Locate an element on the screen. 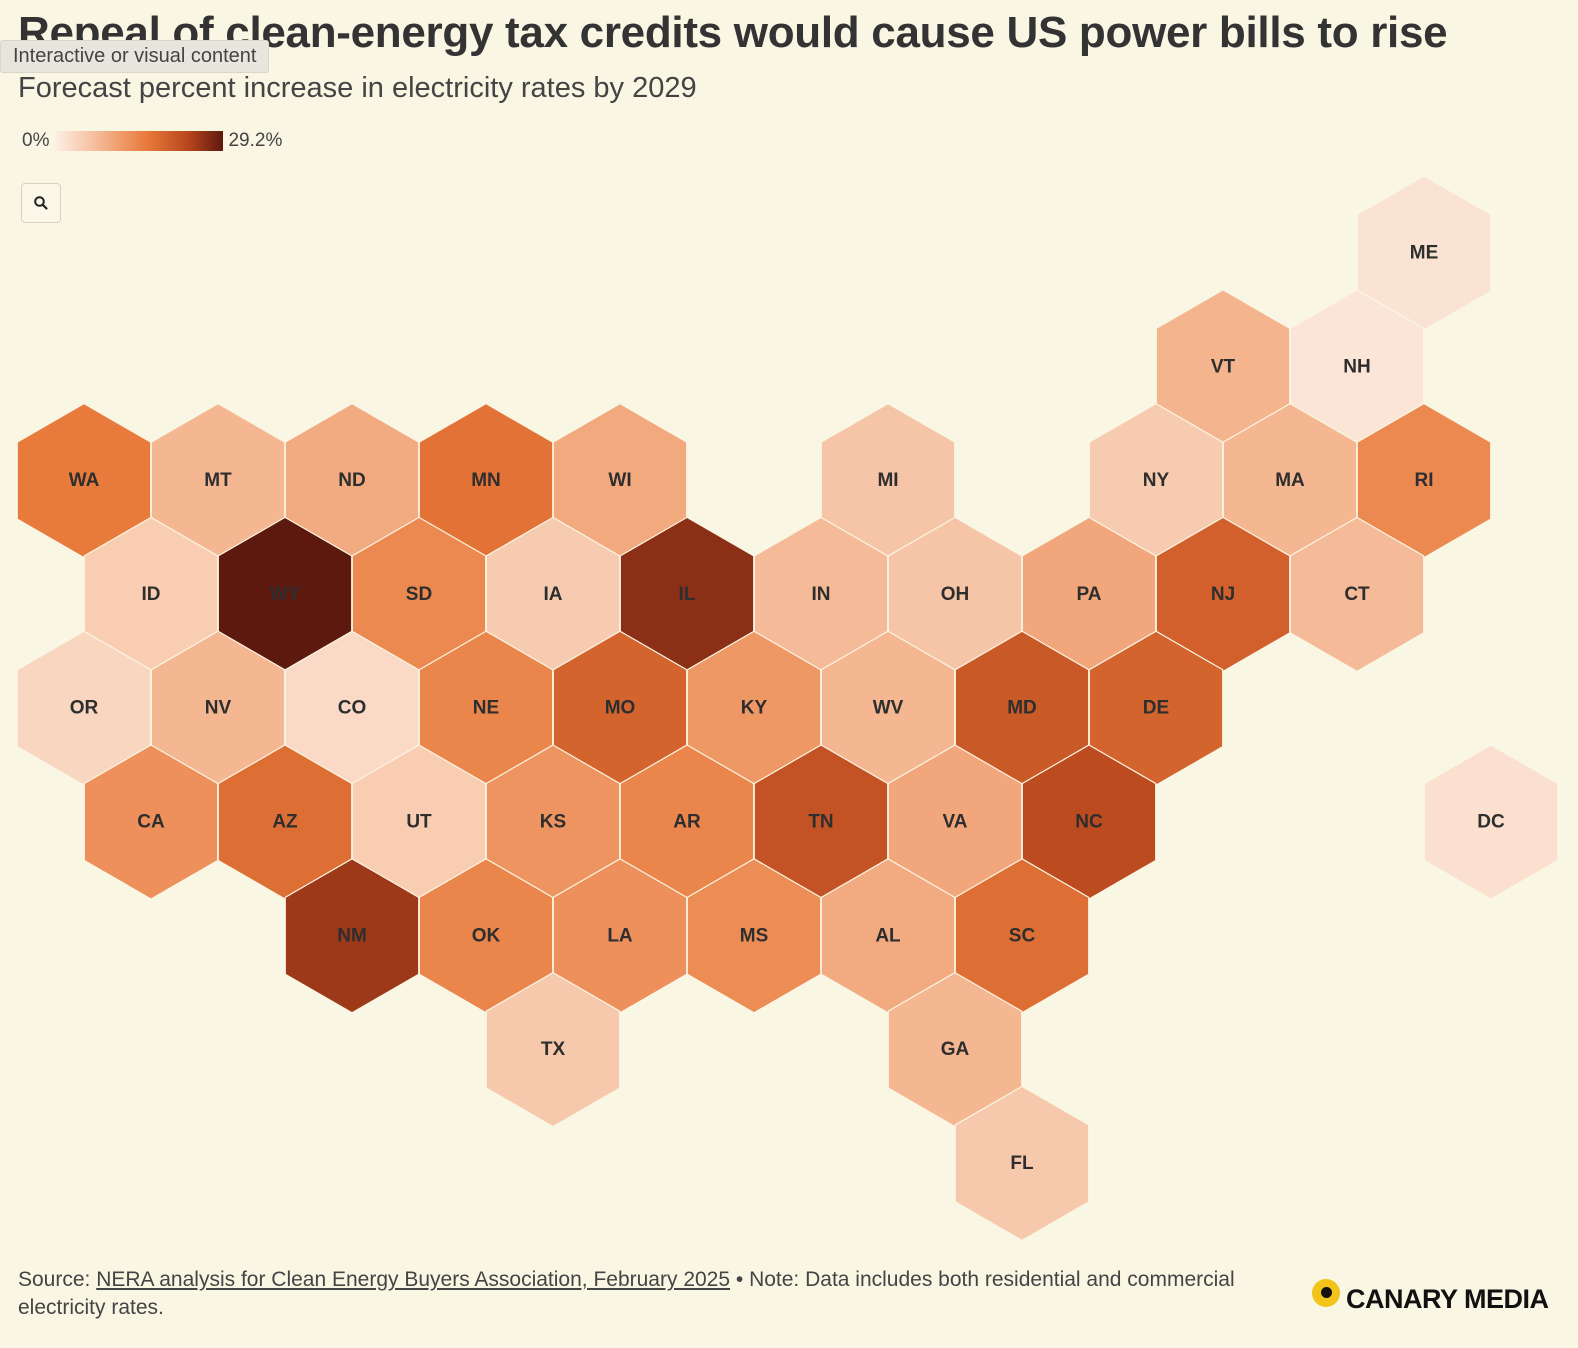  state-hex-ma: MA is located at coordinates (1290, 480).